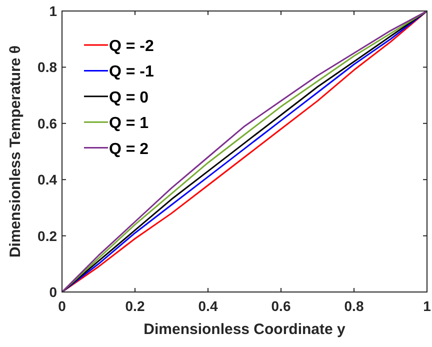  I want to click on y-axis-title: Dimensionless Temperature θ, so click(15, 151).